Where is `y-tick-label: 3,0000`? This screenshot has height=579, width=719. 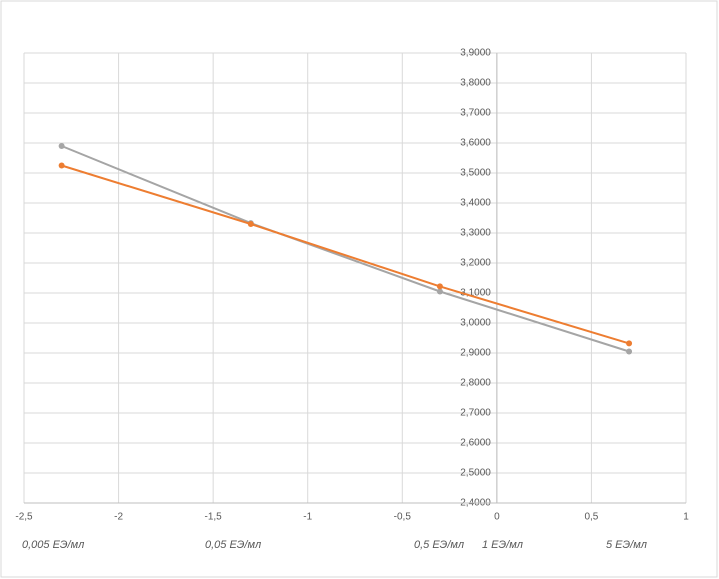 y-tick-label: 3,0000 is located at coordinates (475, 323).